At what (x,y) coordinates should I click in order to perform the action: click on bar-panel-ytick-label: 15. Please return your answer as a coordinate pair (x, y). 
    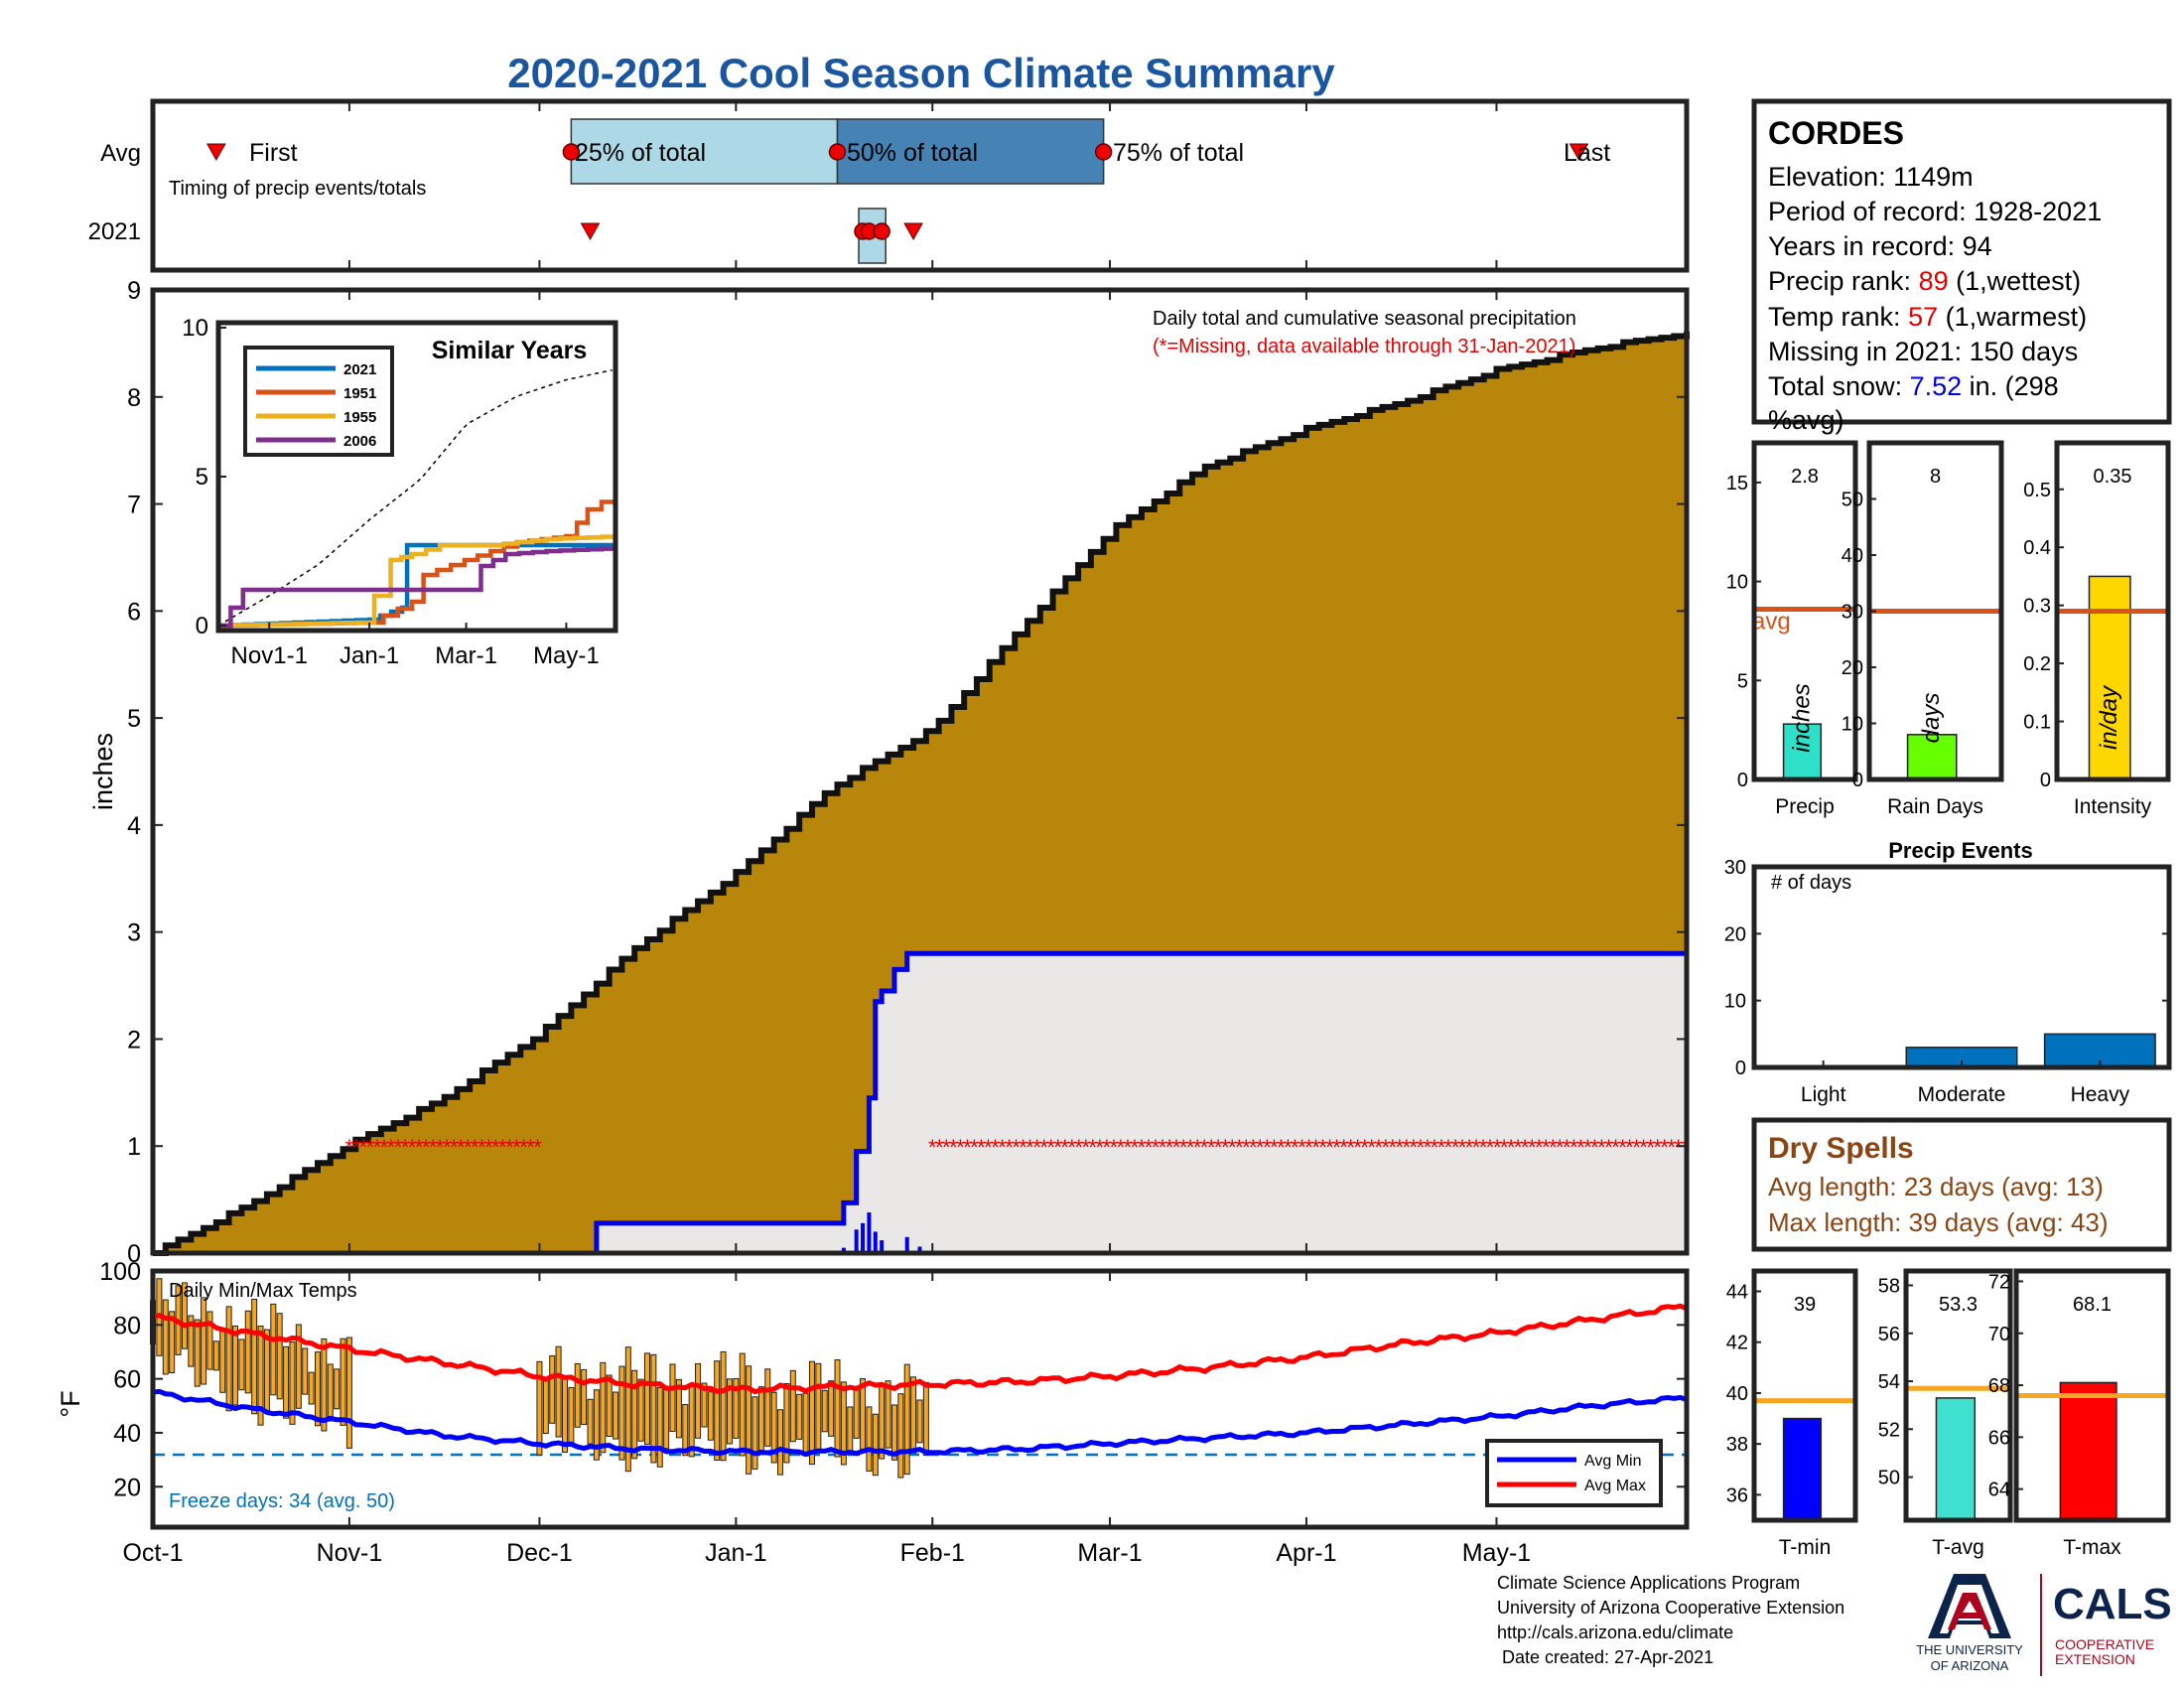
    Looking at the image, I should click on (1737, 484).